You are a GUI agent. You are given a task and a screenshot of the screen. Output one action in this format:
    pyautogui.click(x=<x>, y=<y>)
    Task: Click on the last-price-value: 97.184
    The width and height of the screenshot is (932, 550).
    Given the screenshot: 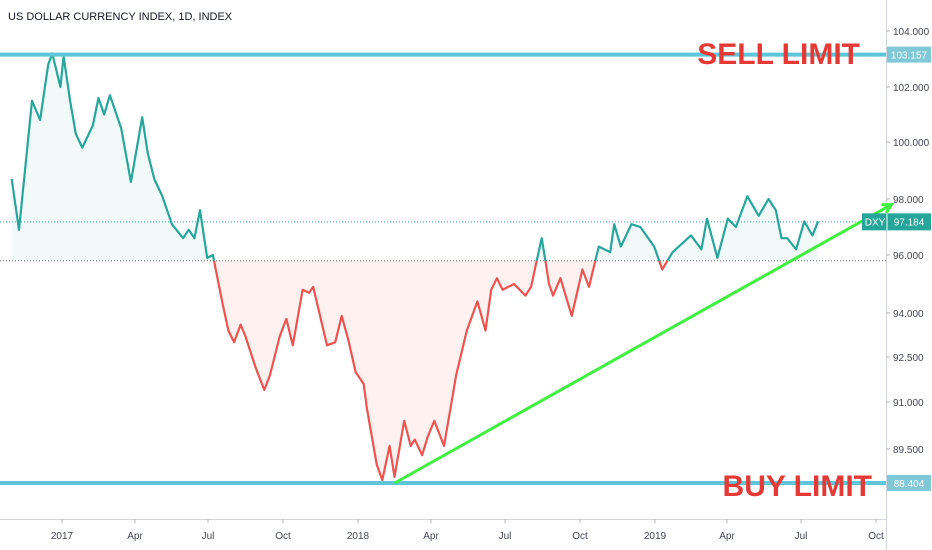 What is the action you would take?
    pyautogui.click(x=909, y=222)
    